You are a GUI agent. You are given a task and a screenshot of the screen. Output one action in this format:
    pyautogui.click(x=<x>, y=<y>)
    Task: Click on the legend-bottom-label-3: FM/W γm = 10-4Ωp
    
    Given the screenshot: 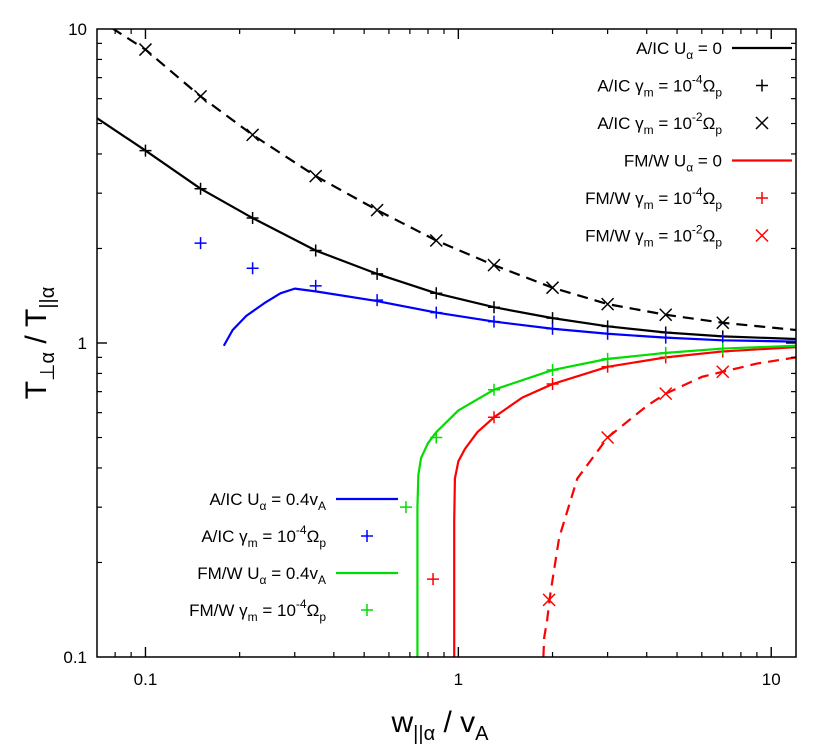 What is the action you would take?
    pyautogui.click(x=257, y=610)
    